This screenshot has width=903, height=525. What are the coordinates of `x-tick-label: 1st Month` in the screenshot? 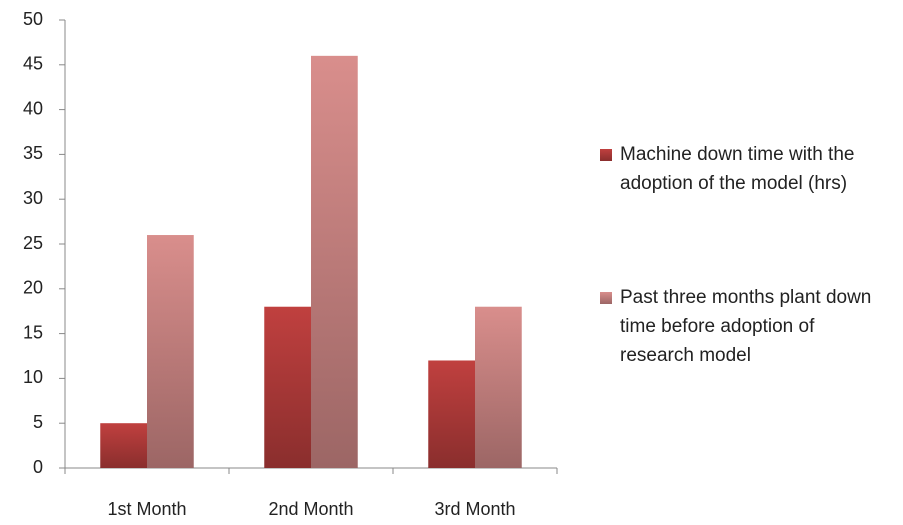 It's located at (146, 509).